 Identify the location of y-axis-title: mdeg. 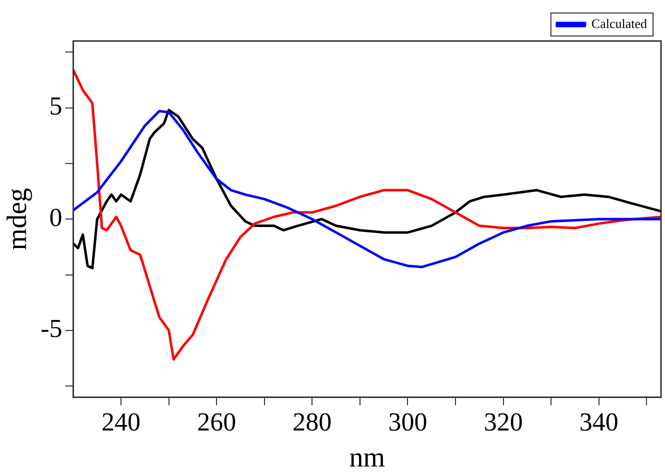
(18, 219).